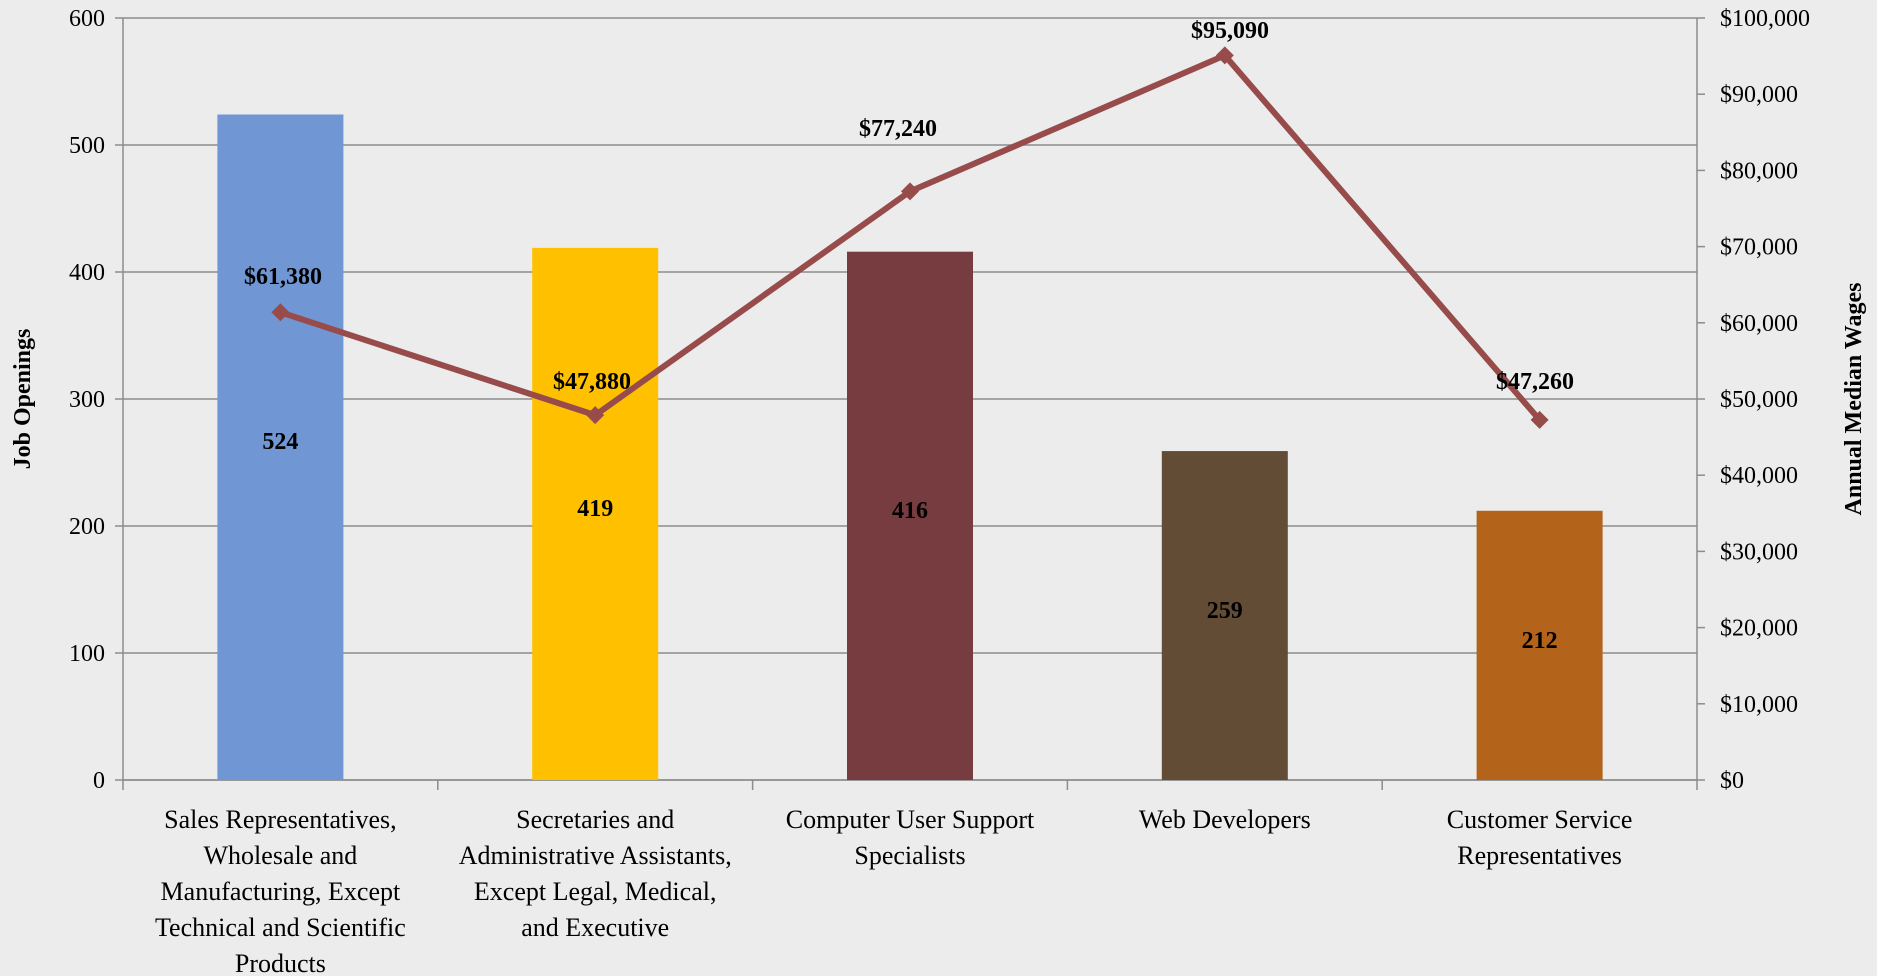 Image resolution: width=1877 pixels, height=976 pixels. What do you see at coordinates (1765, 19) in the screenshot?
I see `right-tick-label-10: $100,000` at bounding box center [1765, 19].